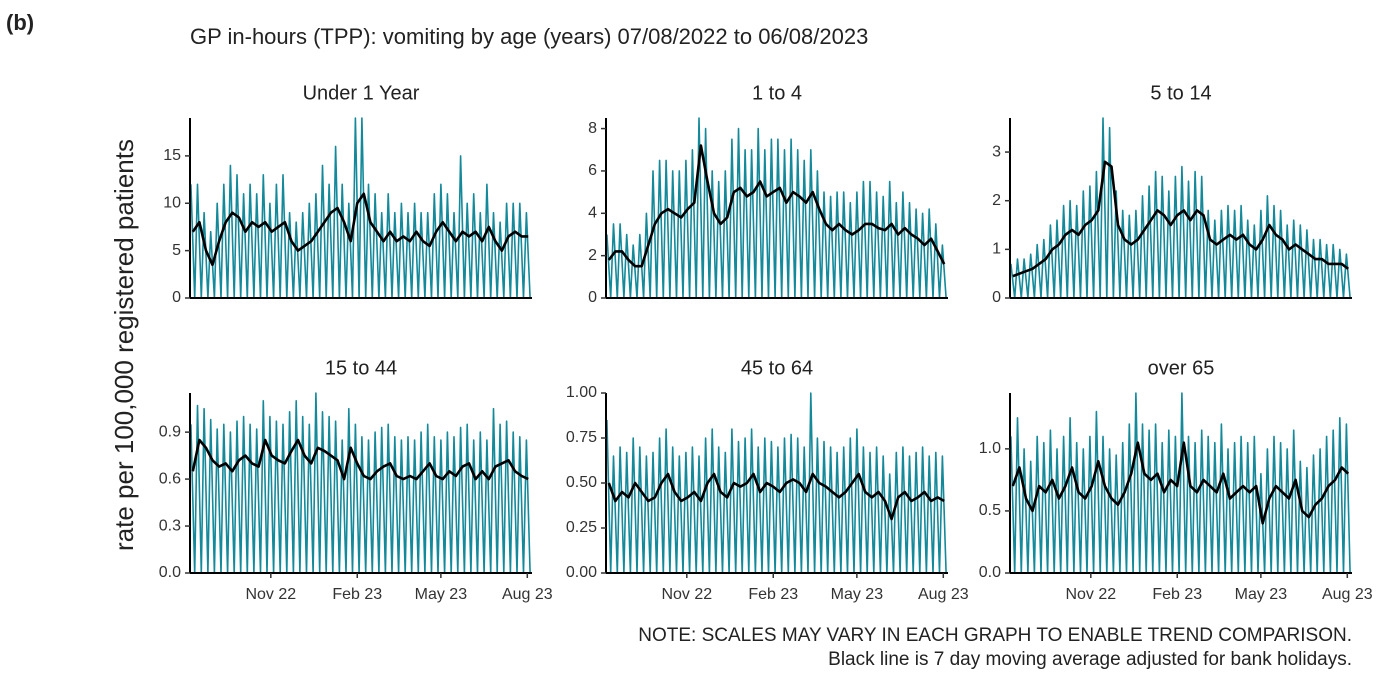  Describe the element at coordinates (592, 170) in the screenshot. I see `y-tick-label: 6` at that location.